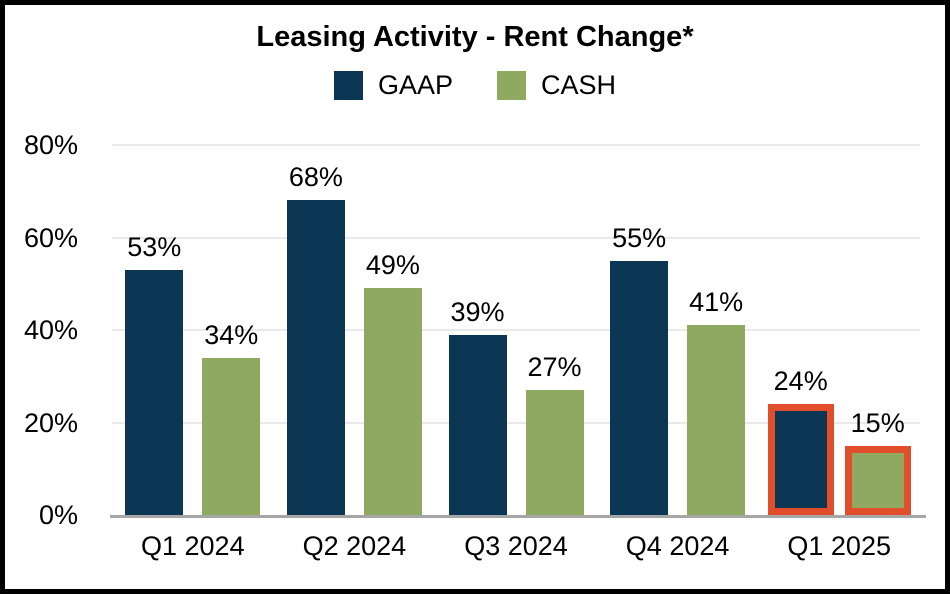  What do you see at coordinates (716, 420) in the screenshot?
I see `bar-cash-q4-2024` at bounding box center [716, 420].